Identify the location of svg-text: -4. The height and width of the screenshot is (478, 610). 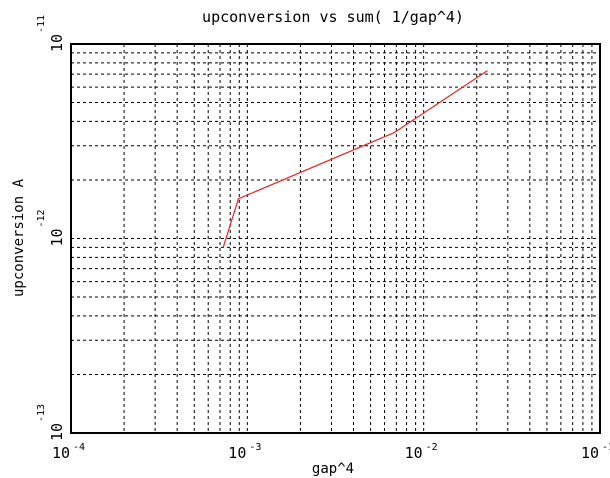
(79, 447).